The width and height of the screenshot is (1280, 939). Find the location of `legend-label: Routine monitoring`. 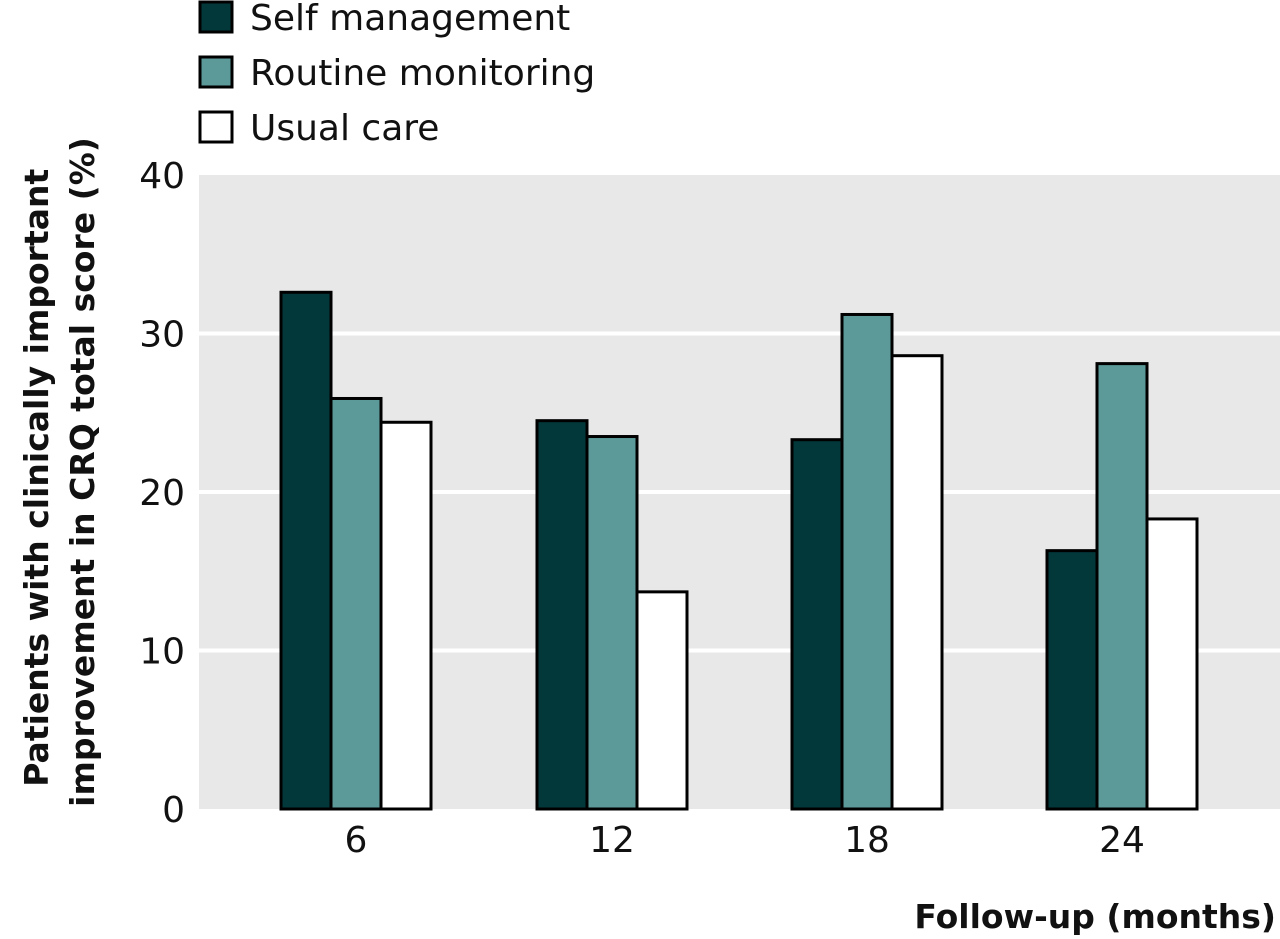

legend-label: Routine monitoring is located at coordinates (422, 73).